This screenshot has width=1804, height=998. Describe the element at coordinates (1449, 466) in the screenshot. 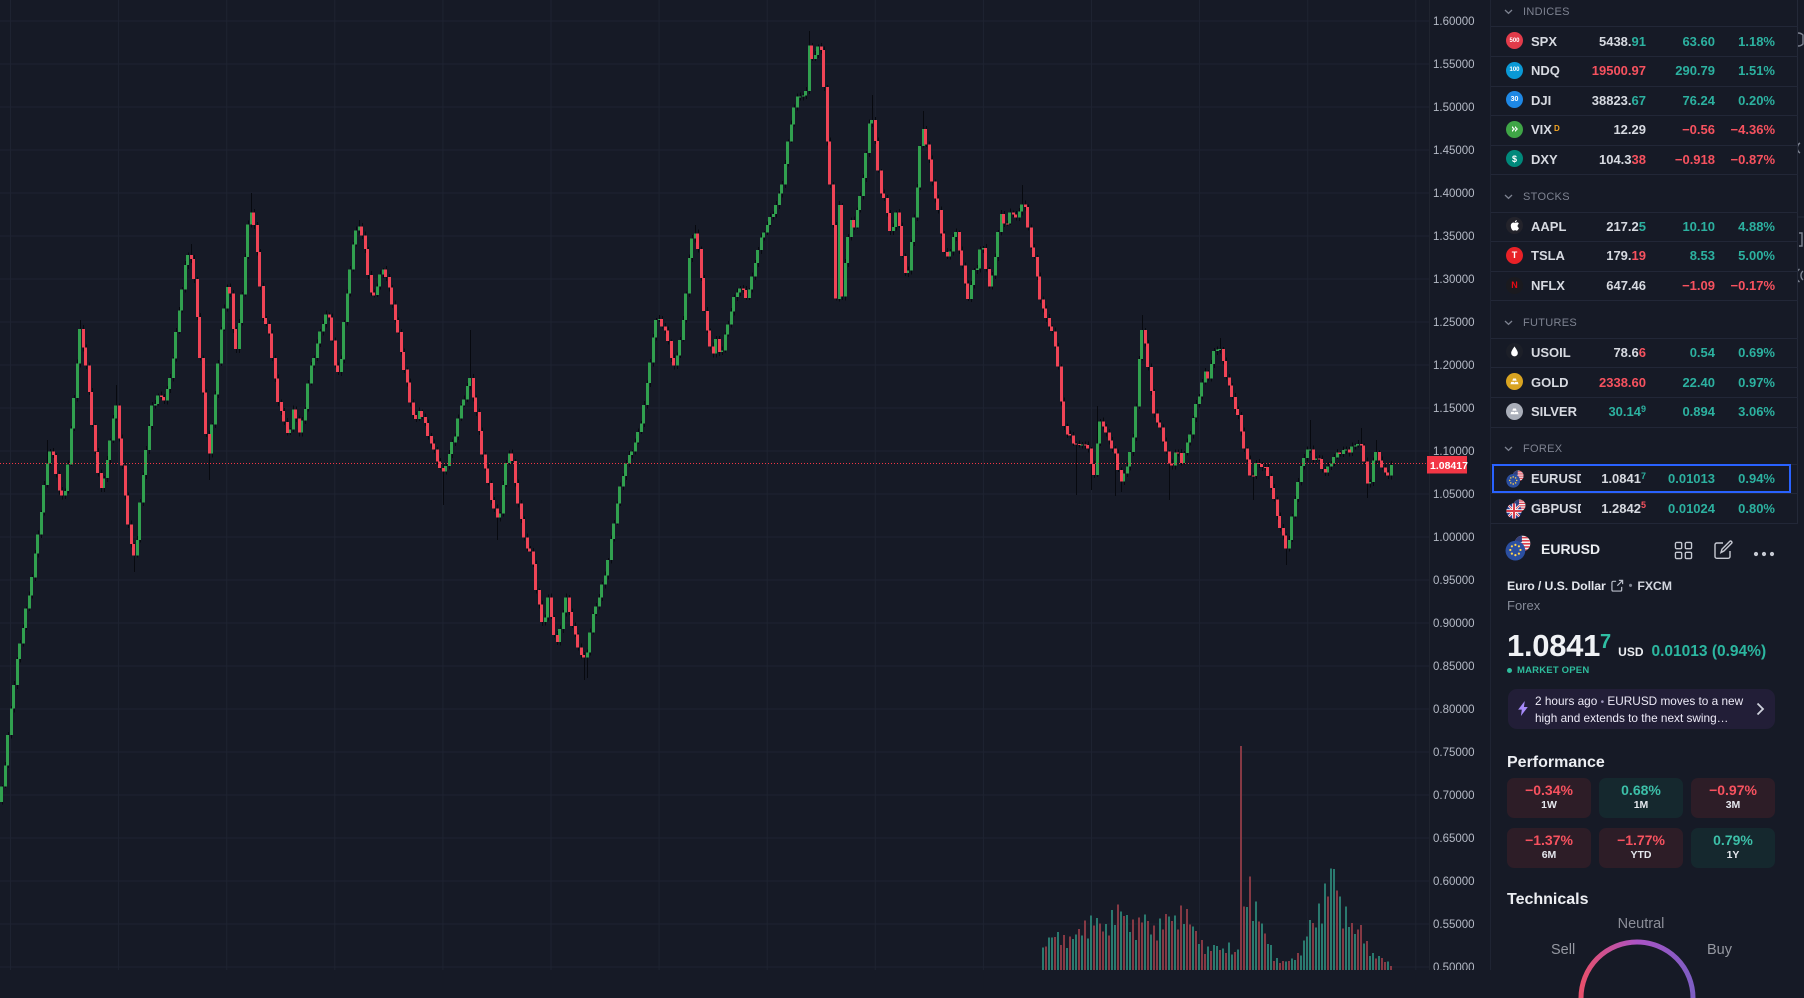

I see `svg-text: 1.08417` at that location.